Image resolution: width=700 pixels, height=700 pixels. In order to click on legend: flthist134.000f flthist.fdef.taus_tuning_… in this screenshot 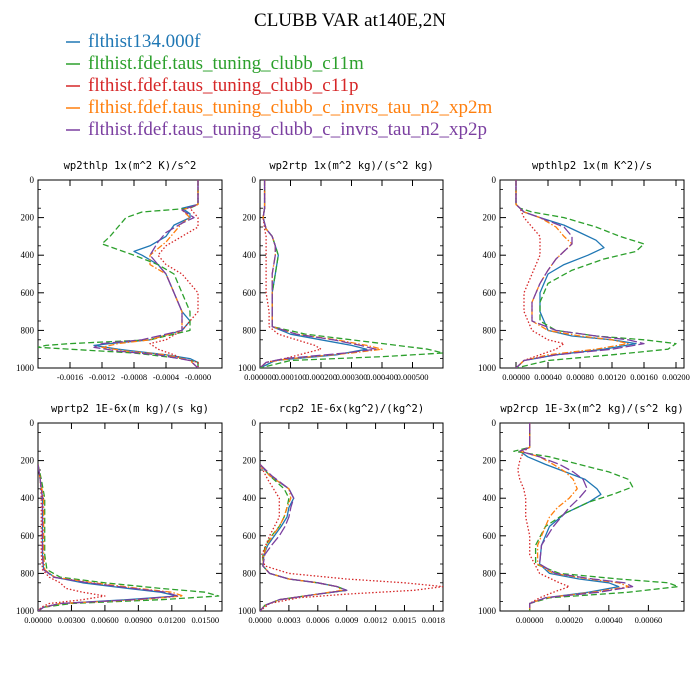, I will do `click(279, 85)`.